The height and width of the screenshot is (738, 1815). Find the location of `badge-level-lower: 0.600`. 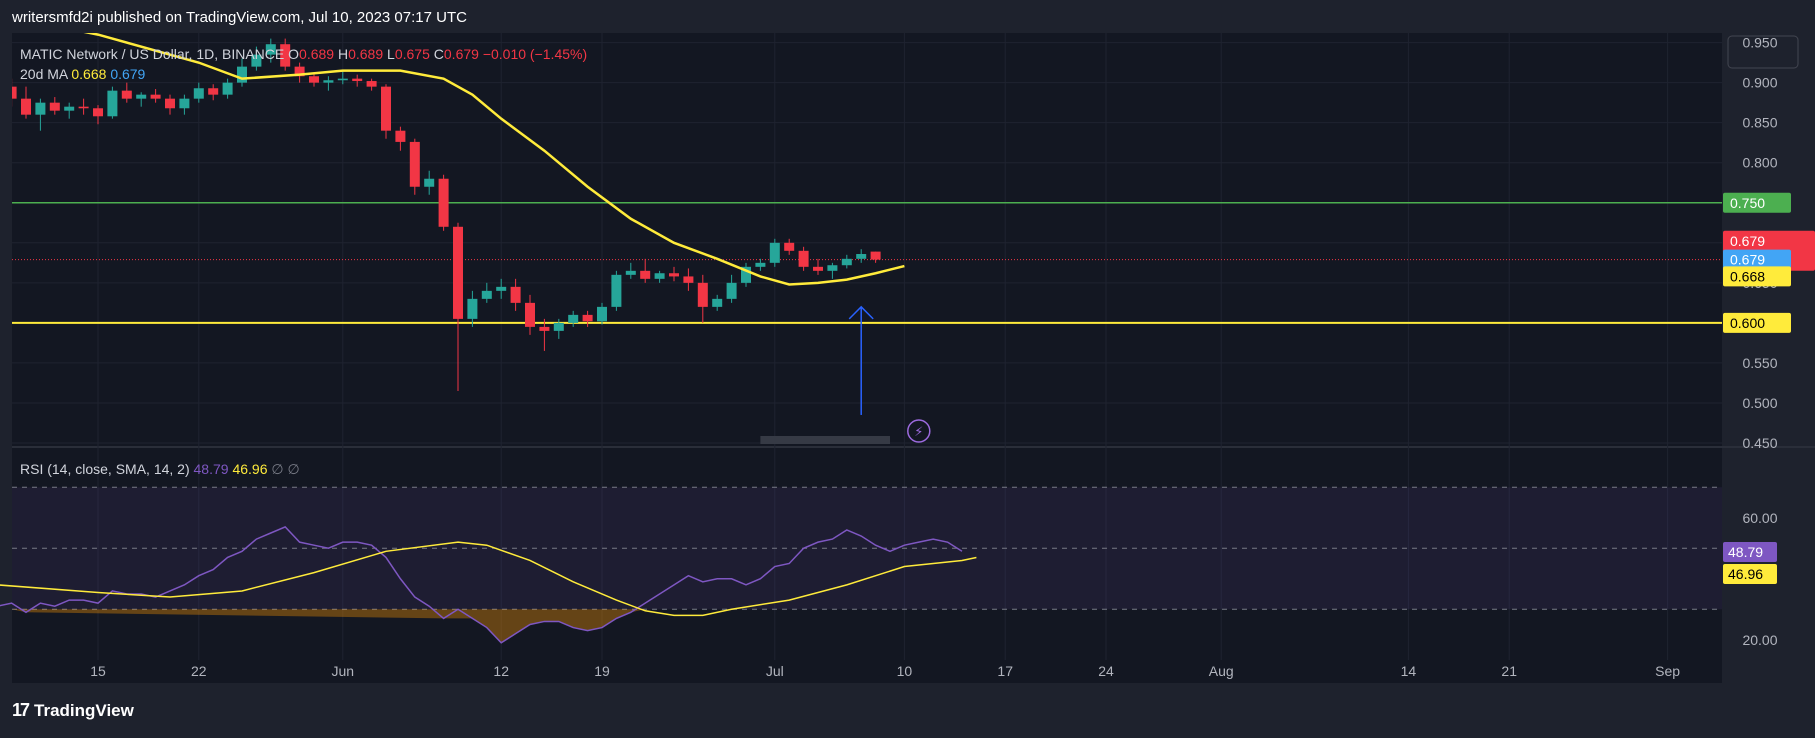

badge-level-lower: 0.600 is located at coordinates (1747, 323).